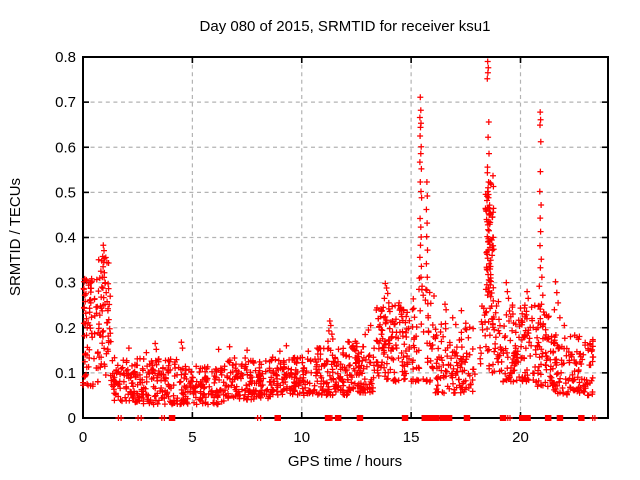 The width and height of the screenshot is (640, 480). Describe the element at coordinates (65, 147) in the screenshot. I see `y-tick-label: 0.6` at that location.